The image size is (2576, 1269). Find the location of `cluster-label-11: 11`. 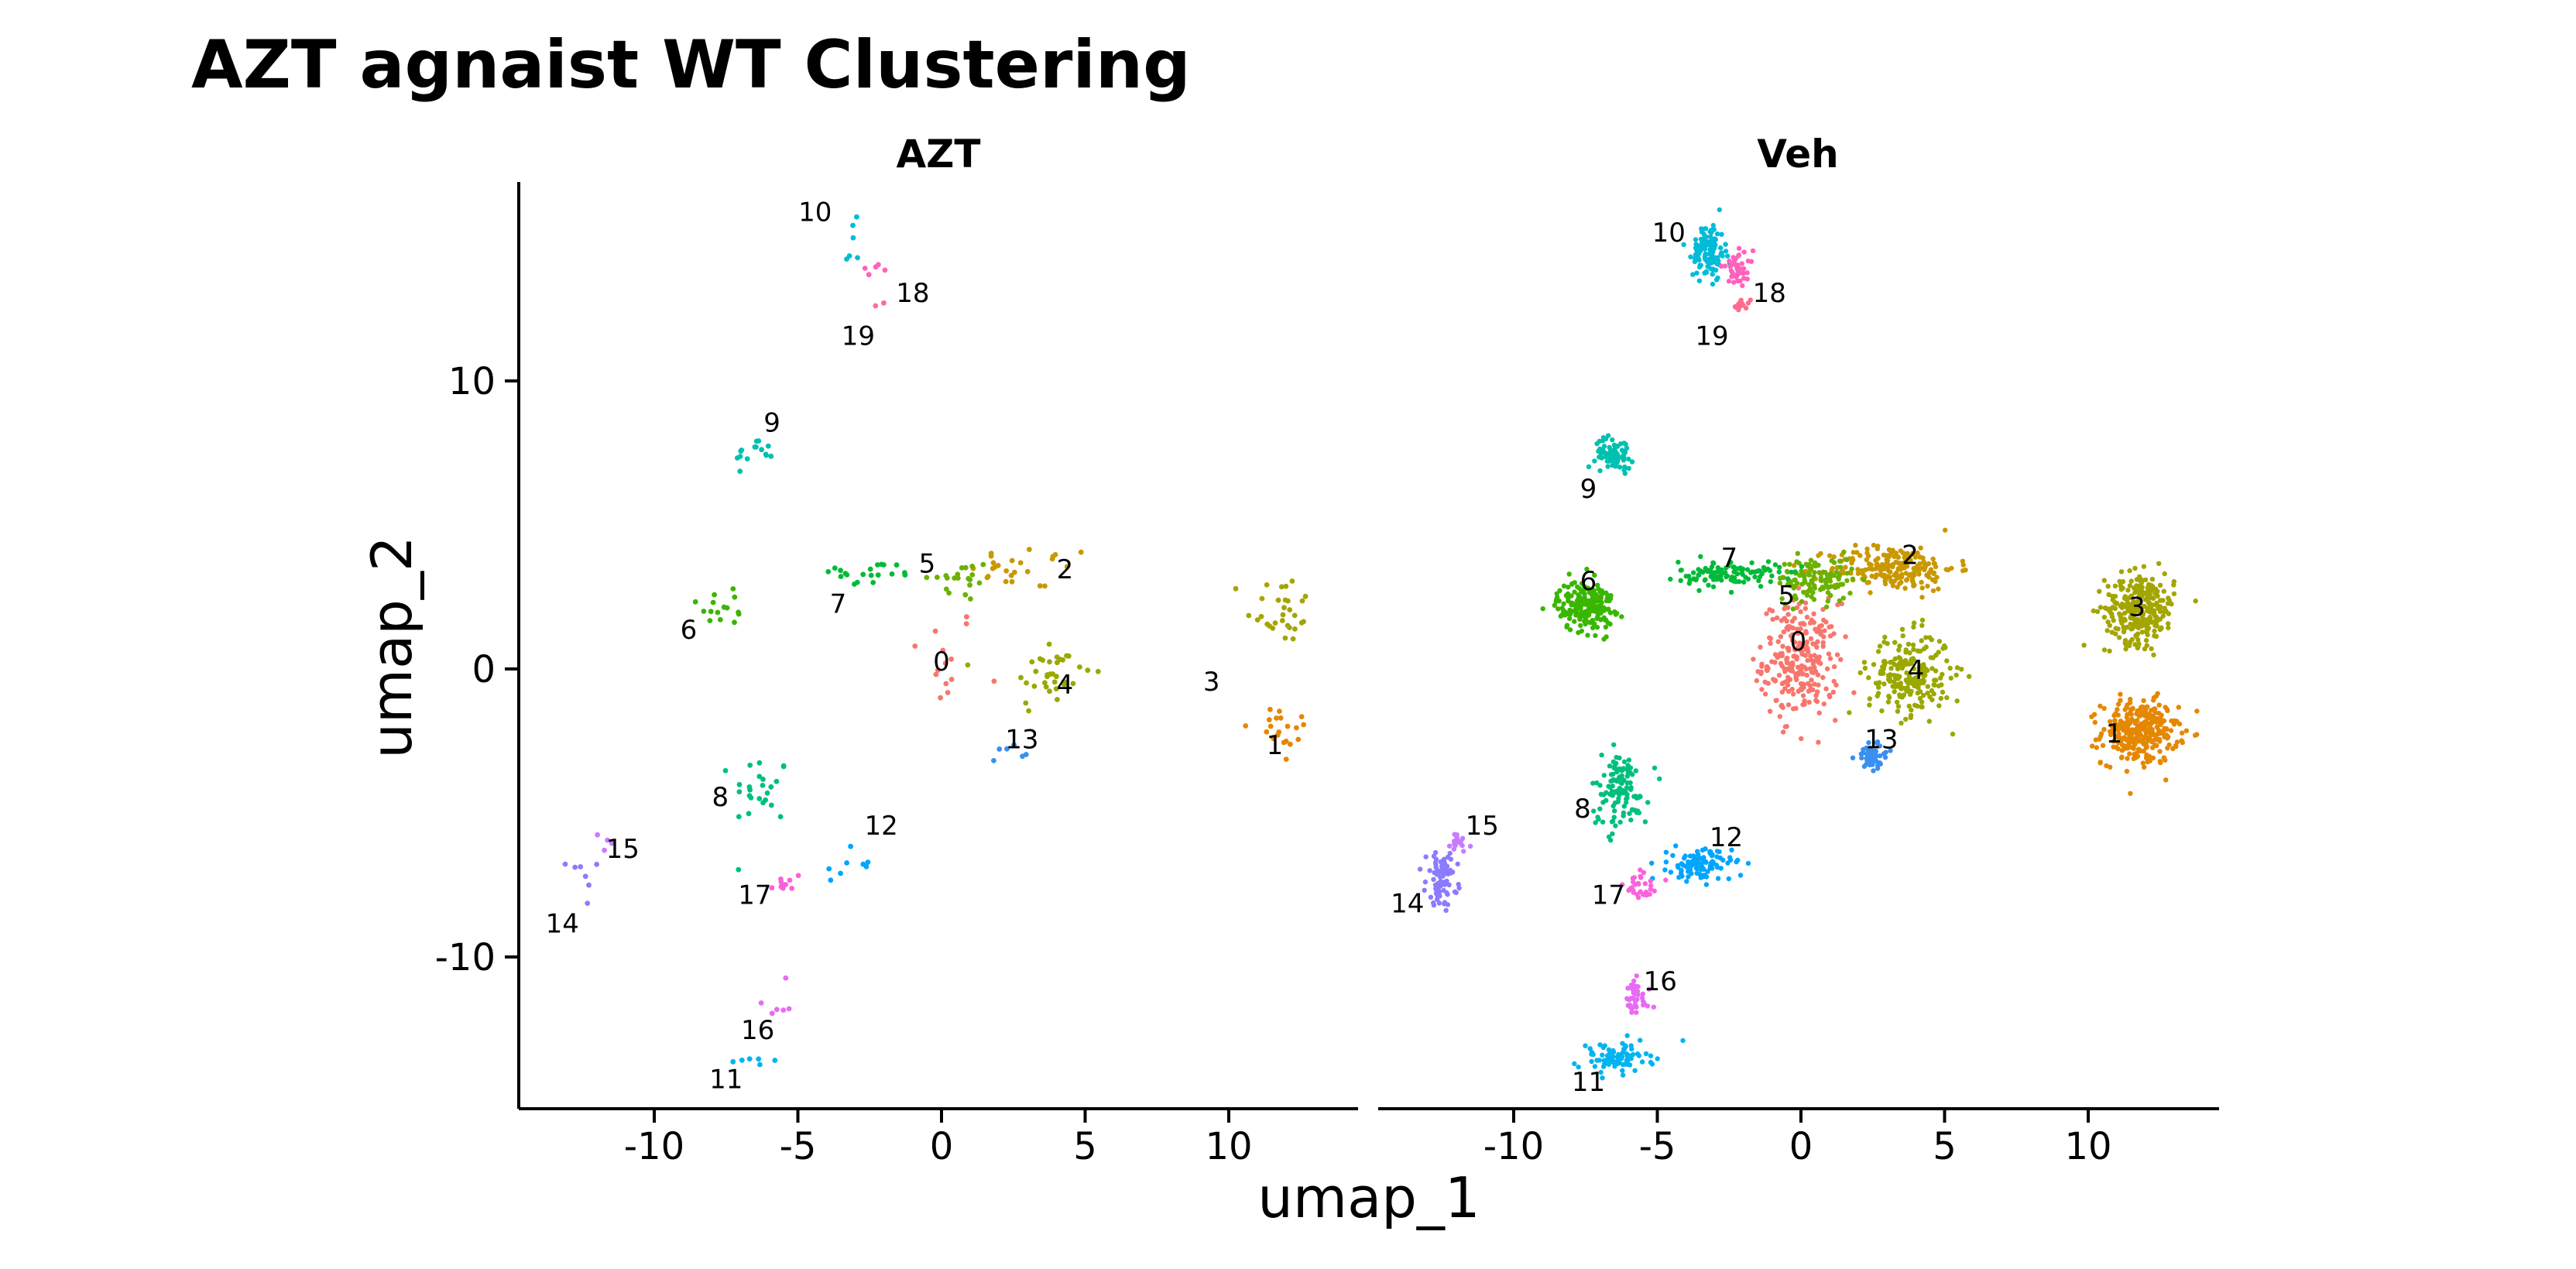

cluster-label-11: 11 is located at coordinates (726, 1080).